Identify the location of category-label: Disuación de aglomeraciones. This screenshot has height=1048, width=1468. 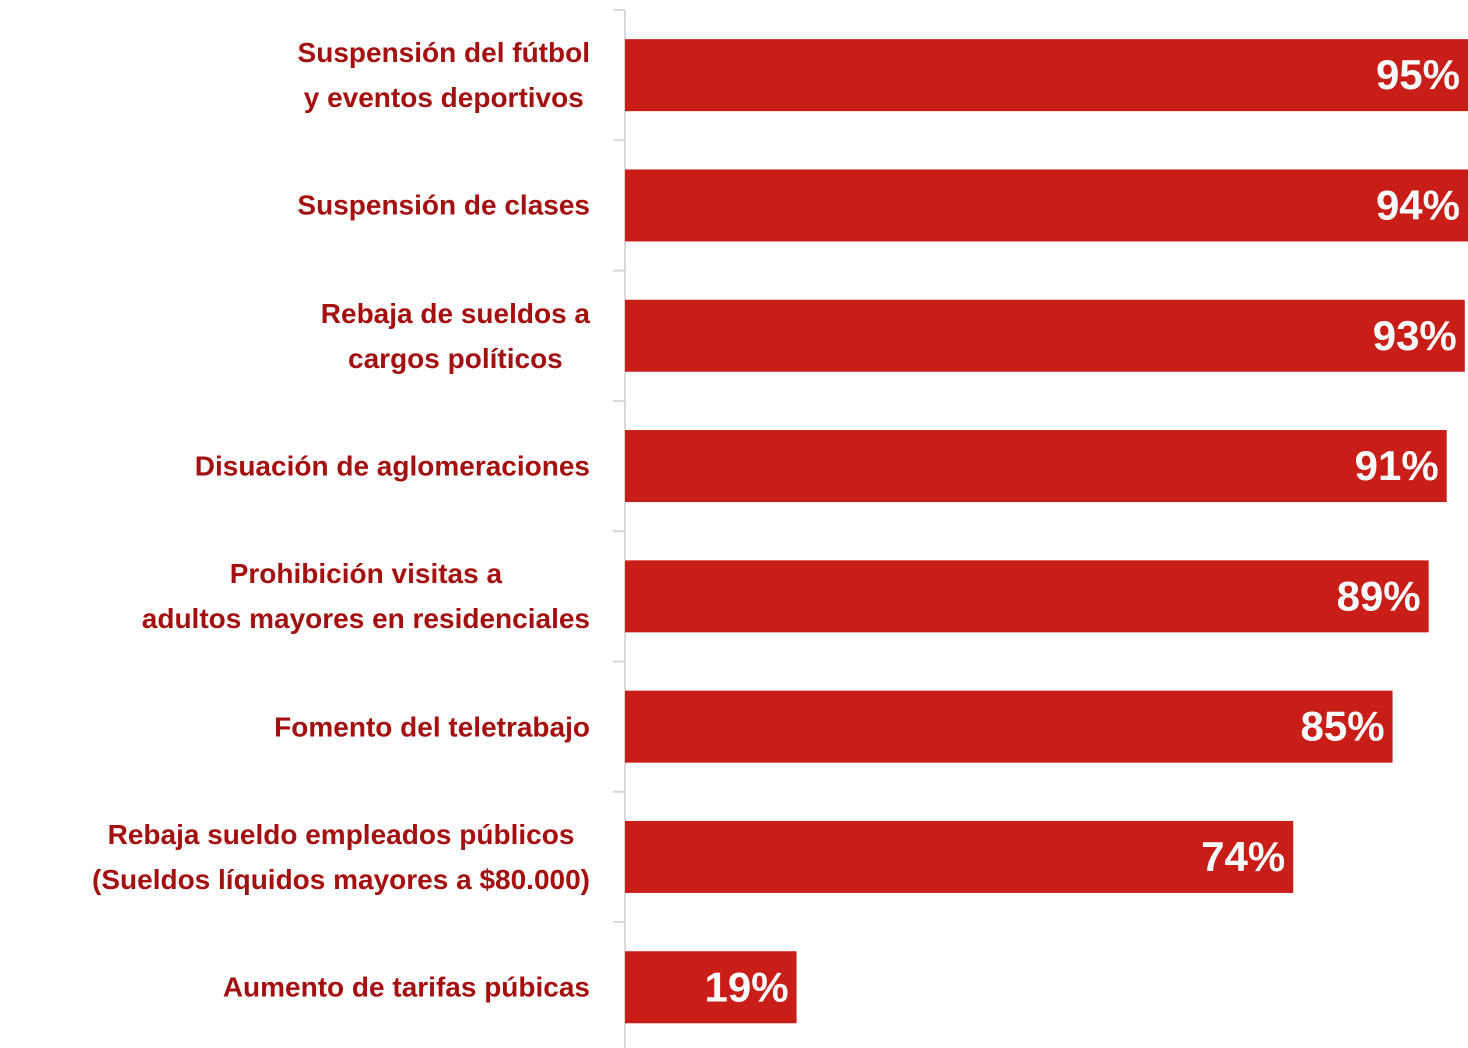
(392, 466).